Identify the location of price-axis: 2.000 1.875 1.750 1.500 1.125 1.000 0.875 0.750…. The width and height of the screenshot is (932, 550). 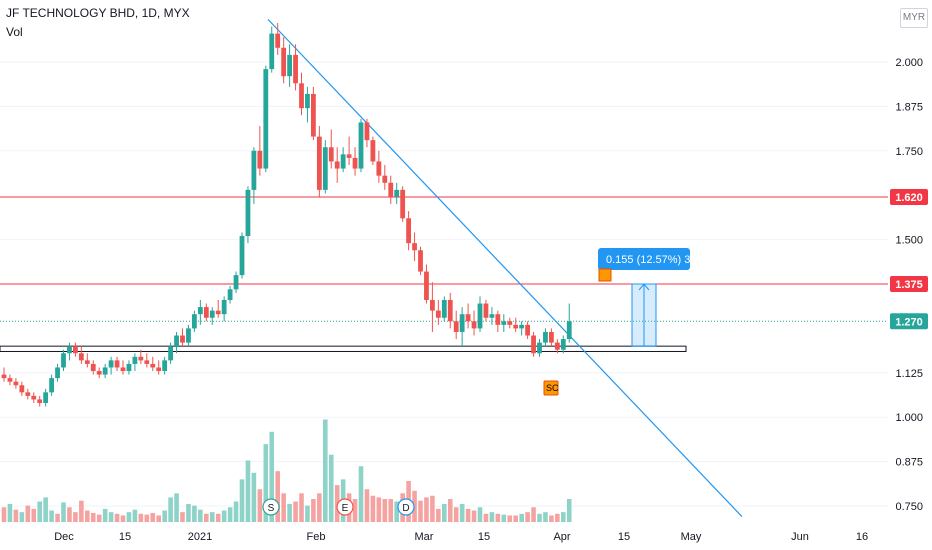
(909, 285).